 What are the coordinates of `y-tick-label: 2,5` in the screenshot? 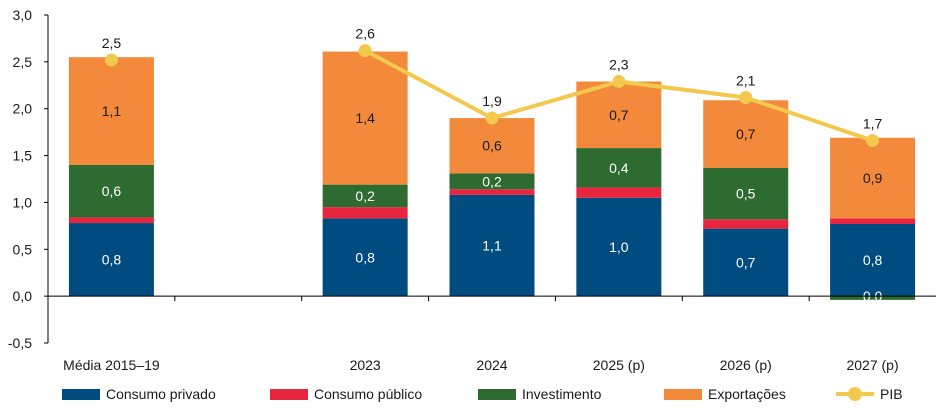 It's located at (23, 62).